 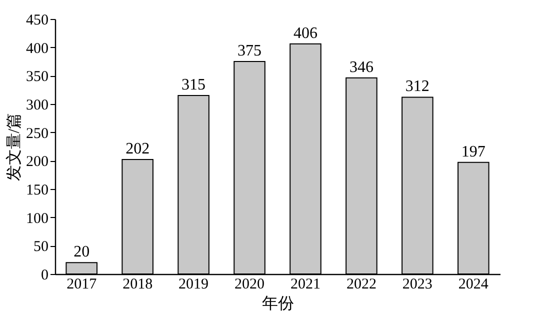 What do you see at coordinates (82, 252) in the screenshot?
I see `data-label: 20` at bounding box center [82, 252].